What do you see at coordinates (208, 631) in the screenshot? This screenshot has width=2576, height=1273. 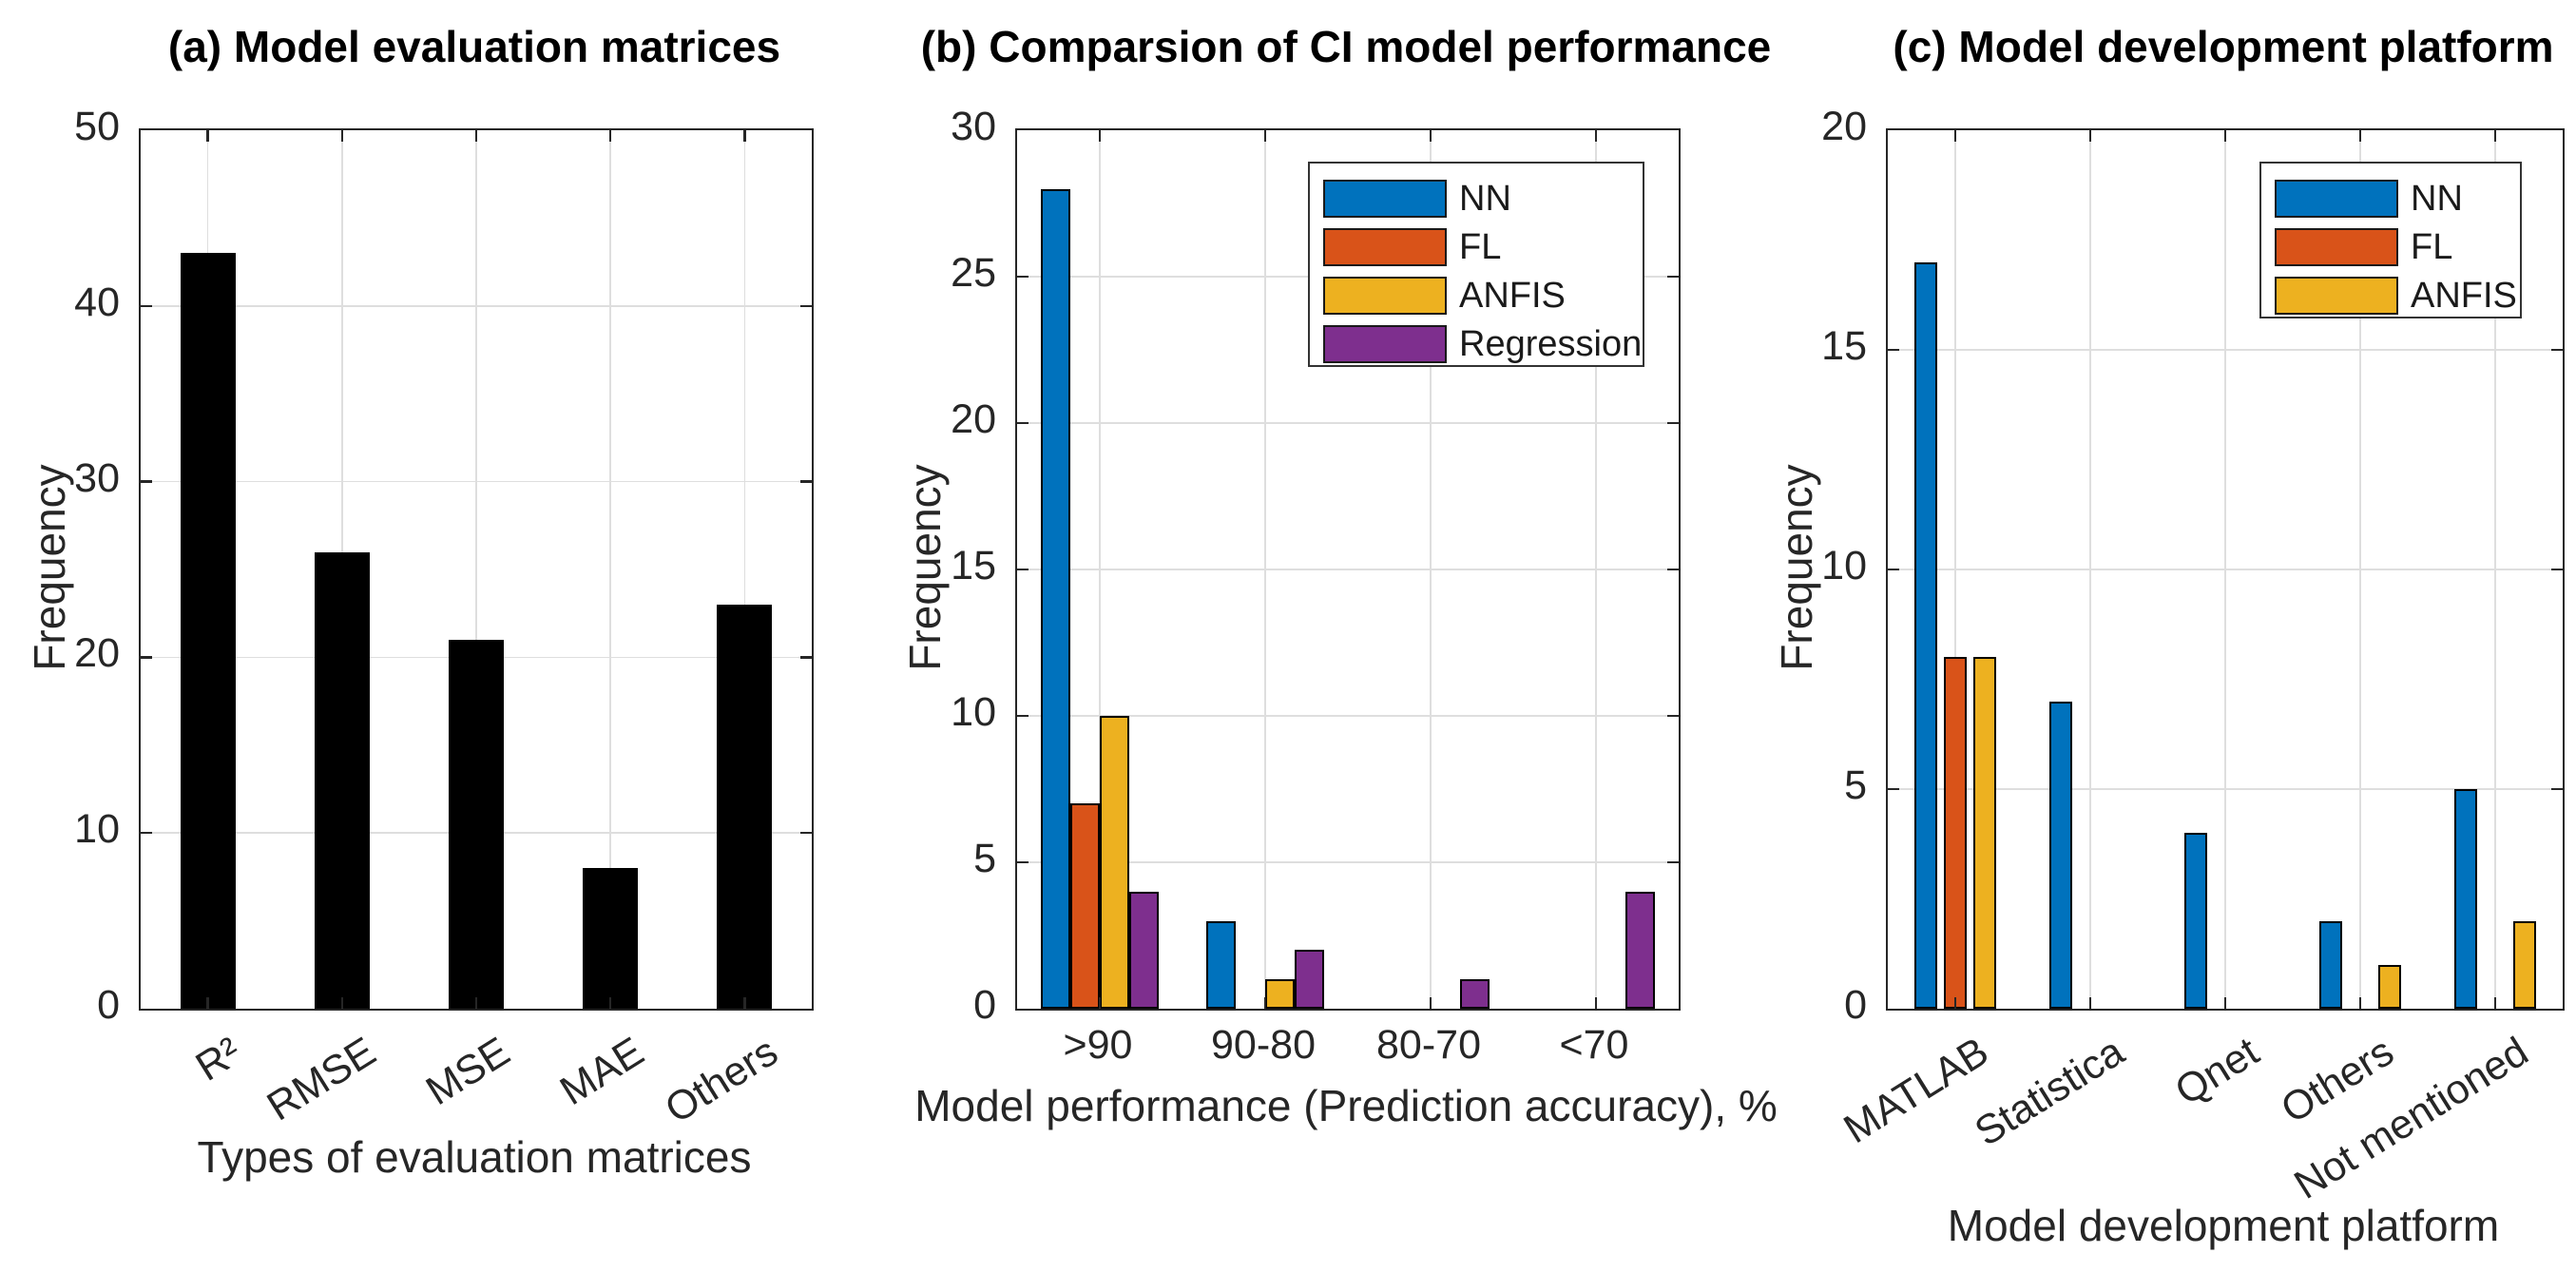 I see `bar-R²` at bounding box center [208, 631].